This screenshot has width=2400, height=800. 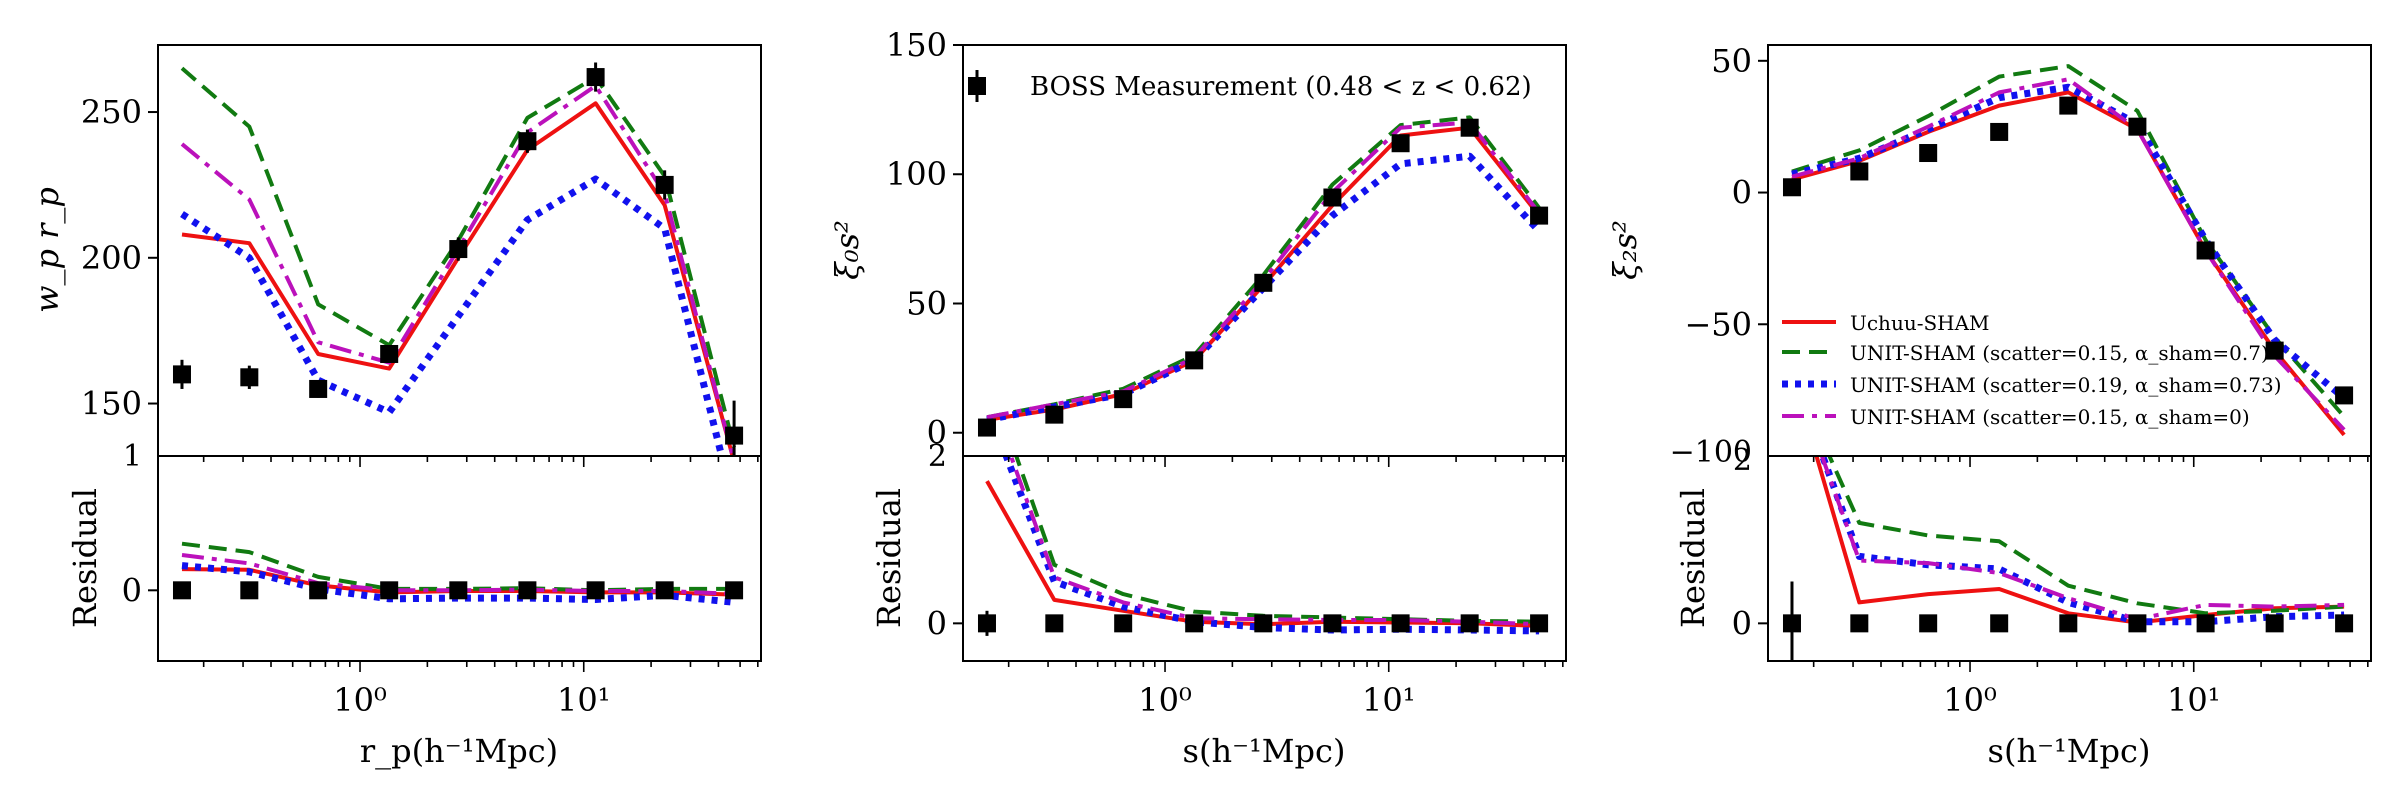 What do you see at coordinates (937, 456) in the screenshot?
I see `panel-xi0-top-corner-label: 2` at bounding box center [937, 456].